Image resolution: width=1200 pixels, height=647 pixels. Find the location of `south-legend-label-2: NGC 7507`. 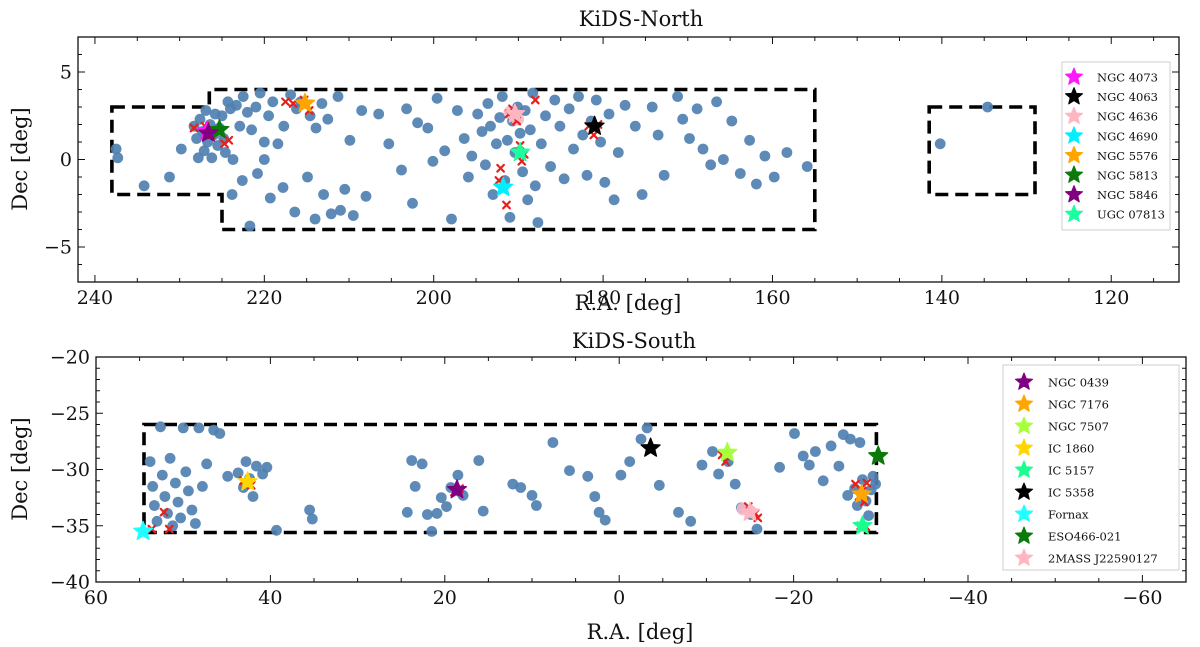

south-legend-label-2: NGC 7507 is located at coordinates (1078, 427).